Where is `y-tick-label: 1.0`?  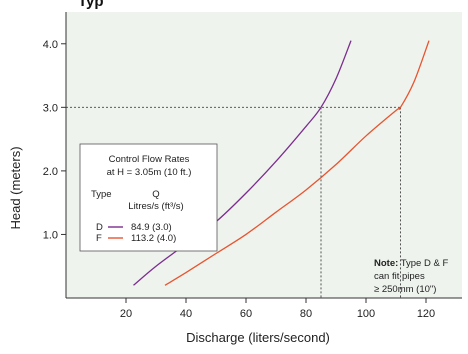 y-tick-label: 1.0 is located at coordinates (50, 235).